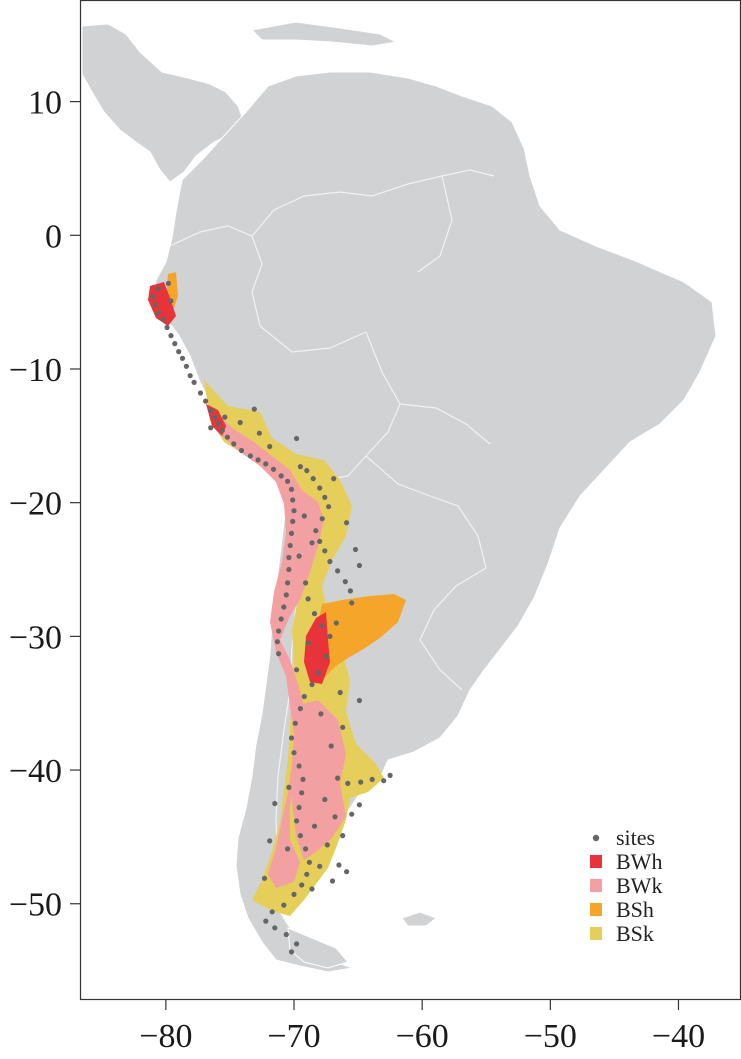 The width and height of the screenshot is (741, 1059). What do you see at coordinates (635, 933) in the screenshot?
I see `legend-label-bsk: BSk` at bounding box center [635, 933].